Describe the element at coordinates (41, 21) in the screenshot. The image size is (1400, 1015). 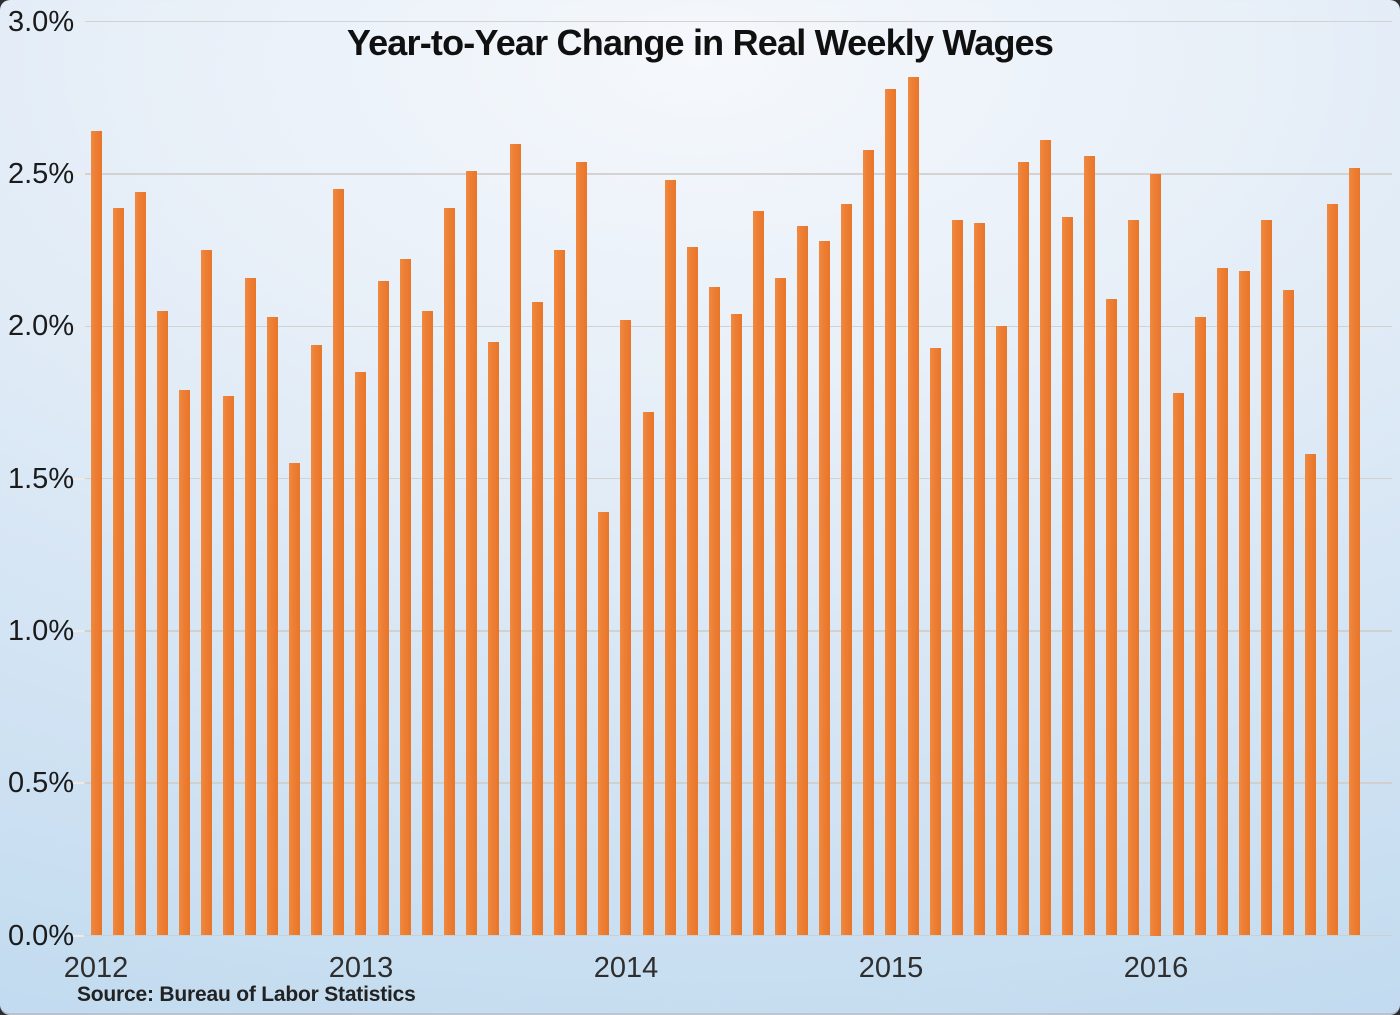
I see `y-axis-label: 3.0%` at that location.